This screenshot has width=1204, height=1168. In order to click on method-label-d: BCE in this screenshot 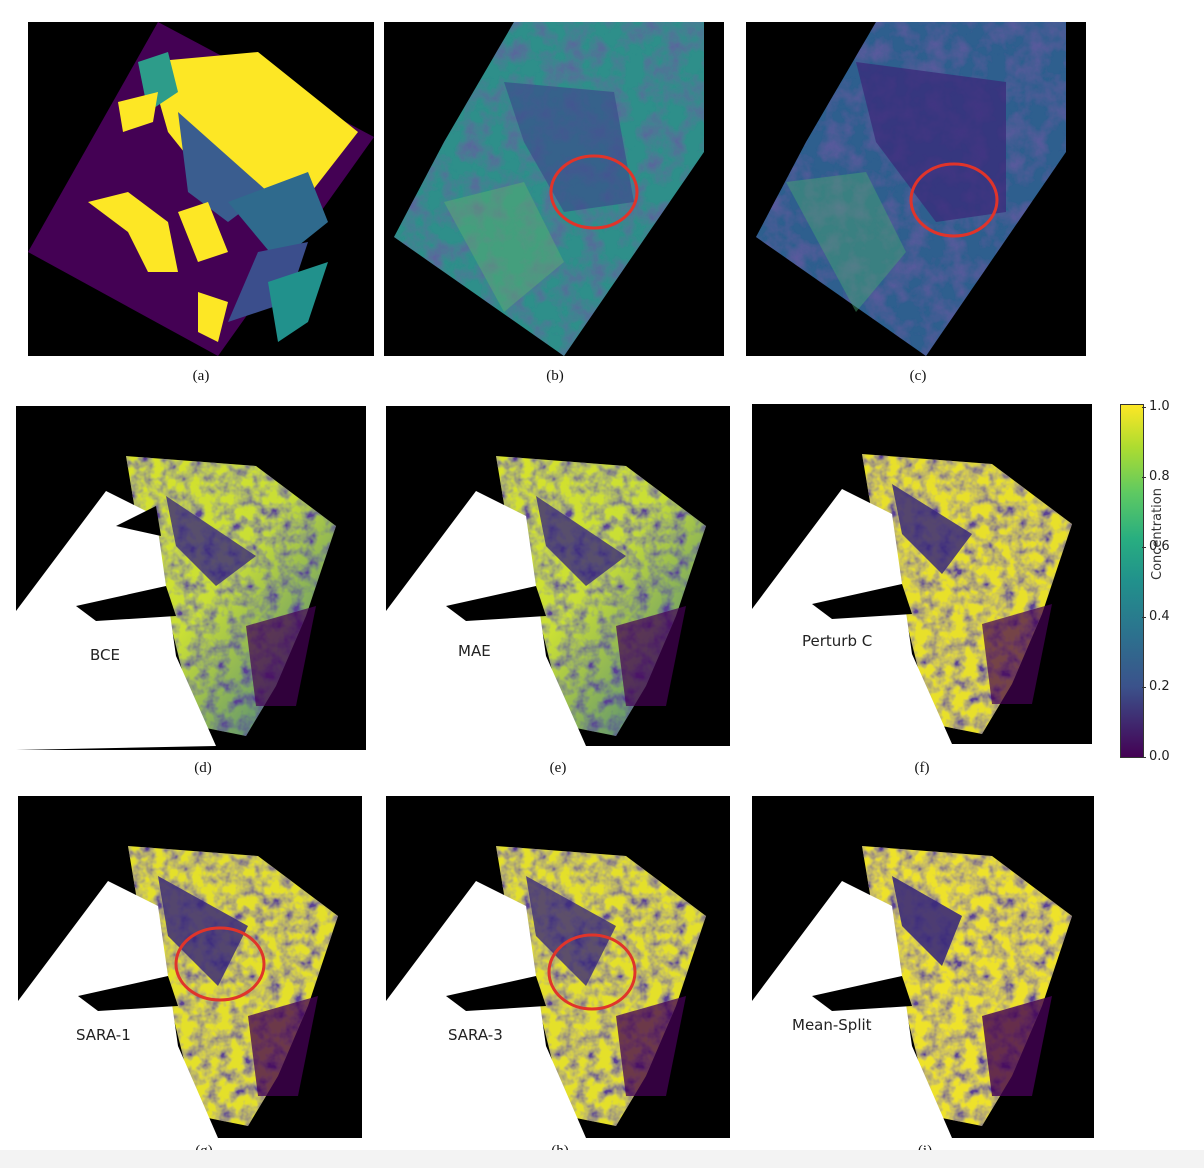, I will do `click(105, 655)`.